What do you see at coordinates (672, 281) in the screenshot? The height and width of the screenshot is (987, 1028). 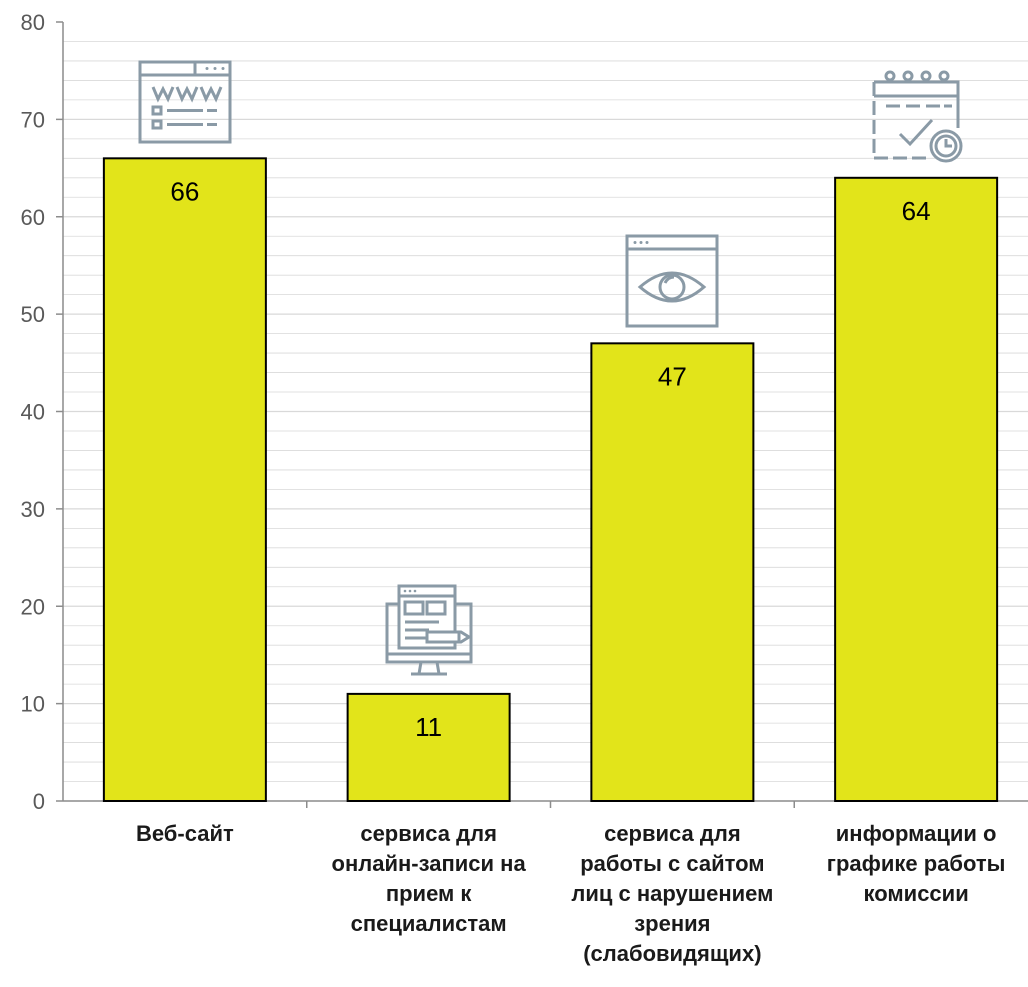 I see `eye-browser-icon` at bounding box center [672, 281].